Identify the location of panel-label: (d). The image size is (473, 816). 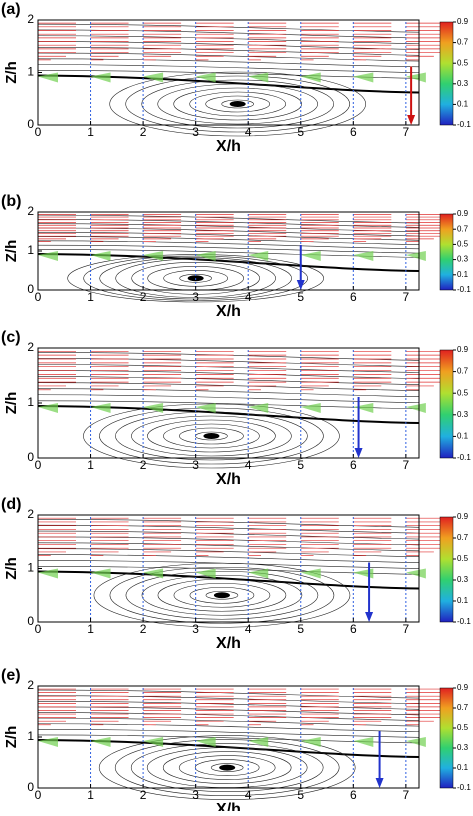
(11, 504).